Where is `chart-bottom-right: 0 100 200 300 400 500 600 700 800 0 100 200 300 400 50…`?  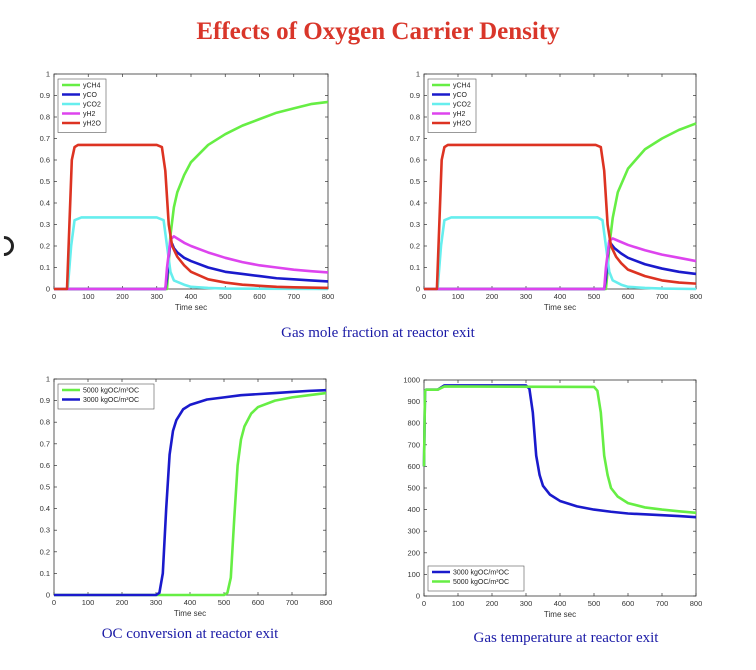 chart-bottom-right: 0 100 200 300 400 500 600 700 800 0 100 200 300 400 50… is located at coordinates (552, 498).